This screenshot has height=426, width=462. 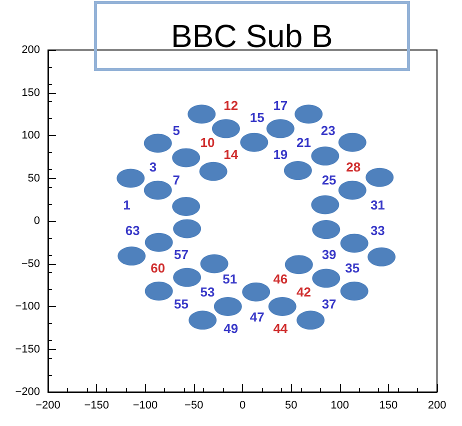 I want to click on x-tick-label: 50, so click(x=291, y=406).